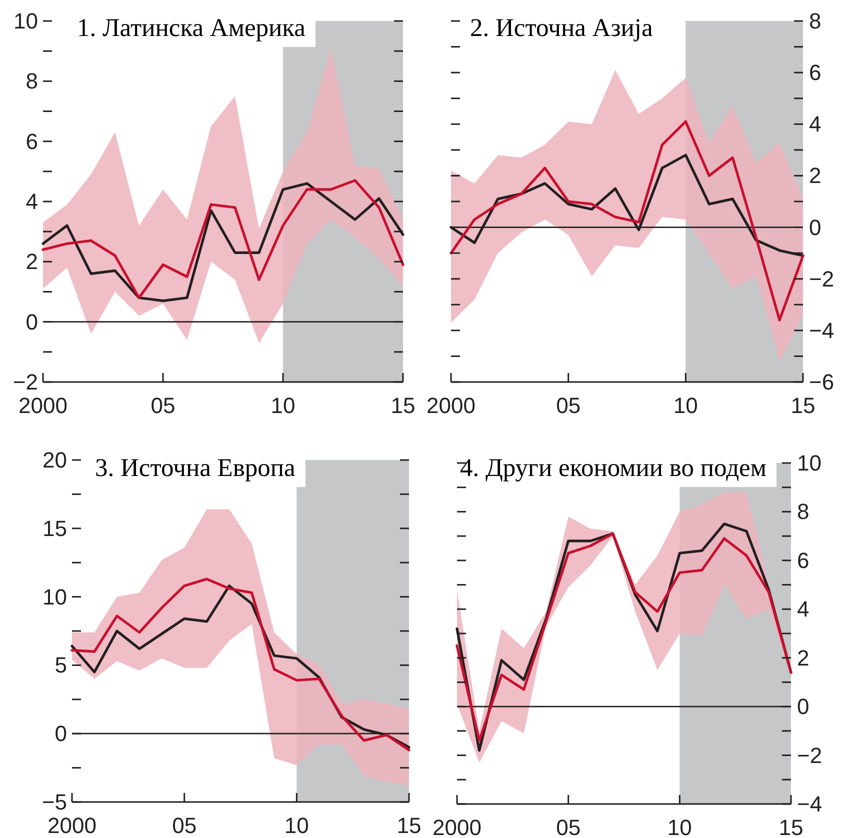 The height and width of the screenshot is (838, 842). What do you see at coordinates (60, 665) in the screenshot?
I see `y-tick-label: 5` at bounding box center [60, 665].